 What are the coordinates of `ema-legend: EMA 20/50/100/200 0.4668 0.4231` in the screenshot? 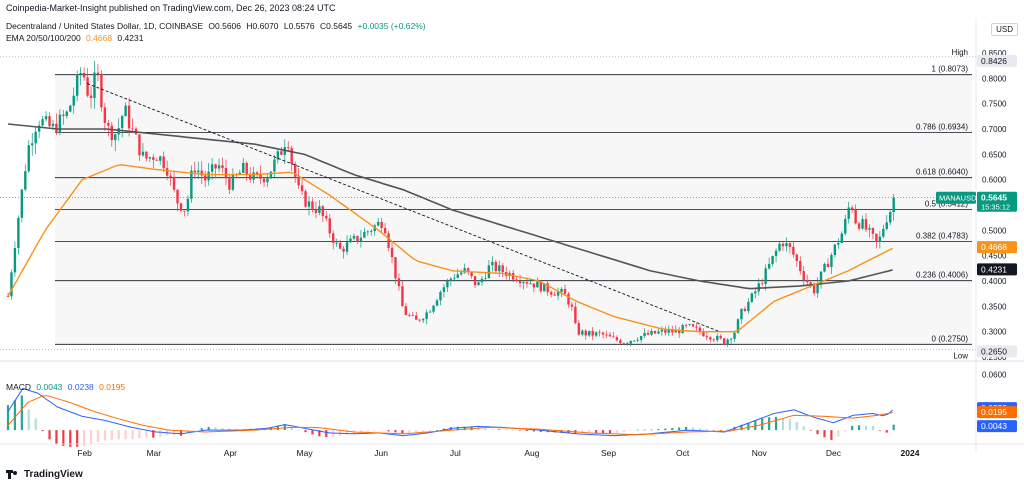 It's located at (76, 38).